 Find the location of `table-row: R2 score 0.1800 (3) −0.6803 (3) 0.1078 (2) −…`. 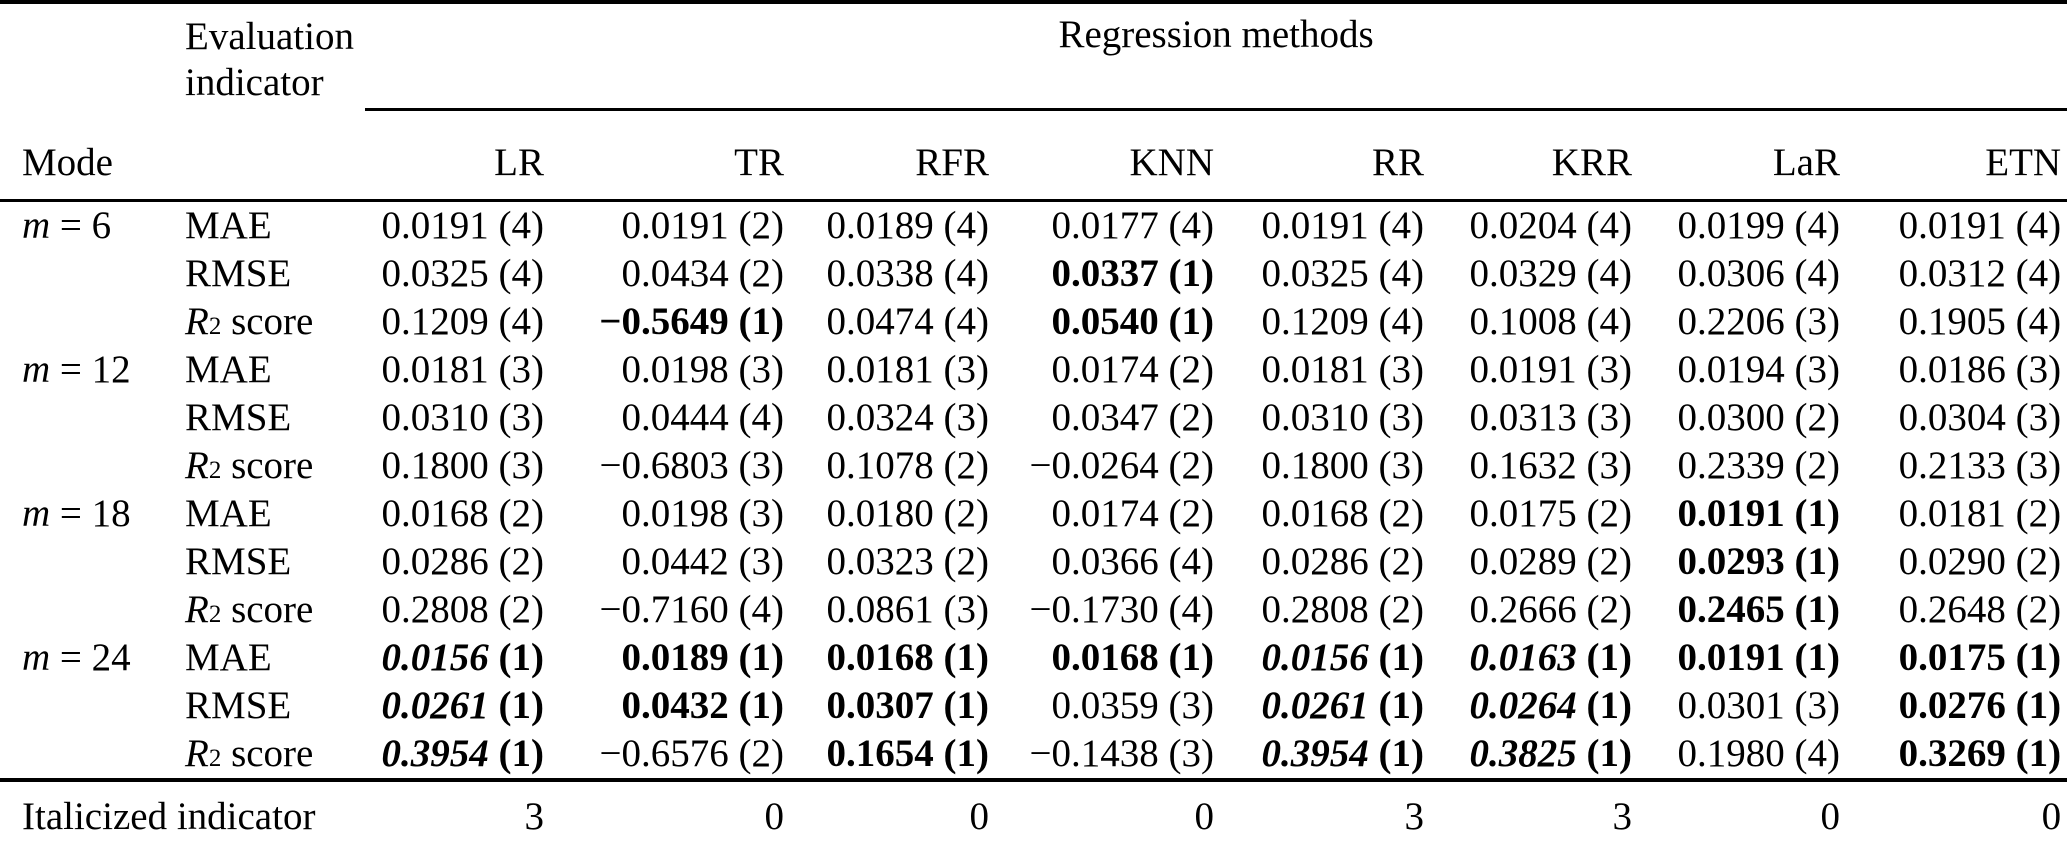

table-row: R2 score 0.1800 (3) −0.6803 (3) 0.1078 (2) −… is located at coordinates (1033, 466).